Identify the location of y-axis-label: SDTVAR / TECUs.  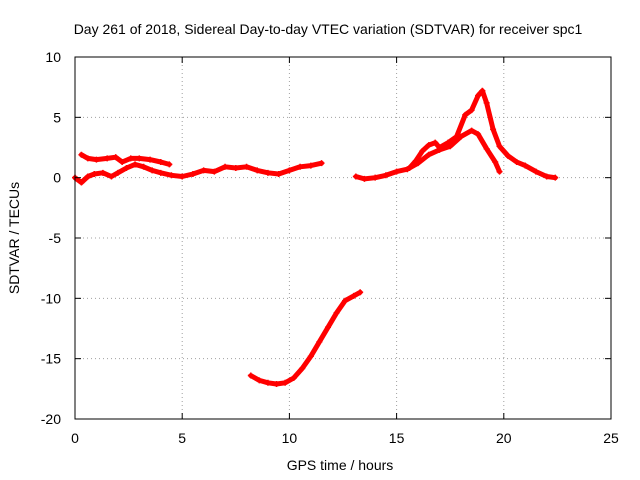
(14, 238).